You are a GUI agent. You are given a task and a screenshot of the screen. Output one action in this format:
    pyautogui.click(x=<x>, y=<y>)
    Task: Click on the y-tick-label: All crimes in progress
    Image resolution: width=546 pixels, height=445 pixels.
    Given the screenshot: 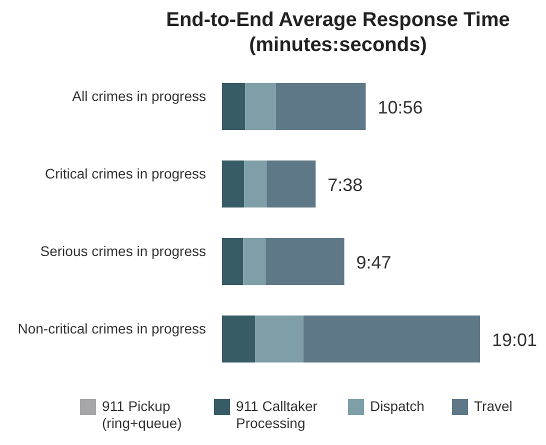 What is the action you would take?
    pyautogui.click(x=139, y=96)
    